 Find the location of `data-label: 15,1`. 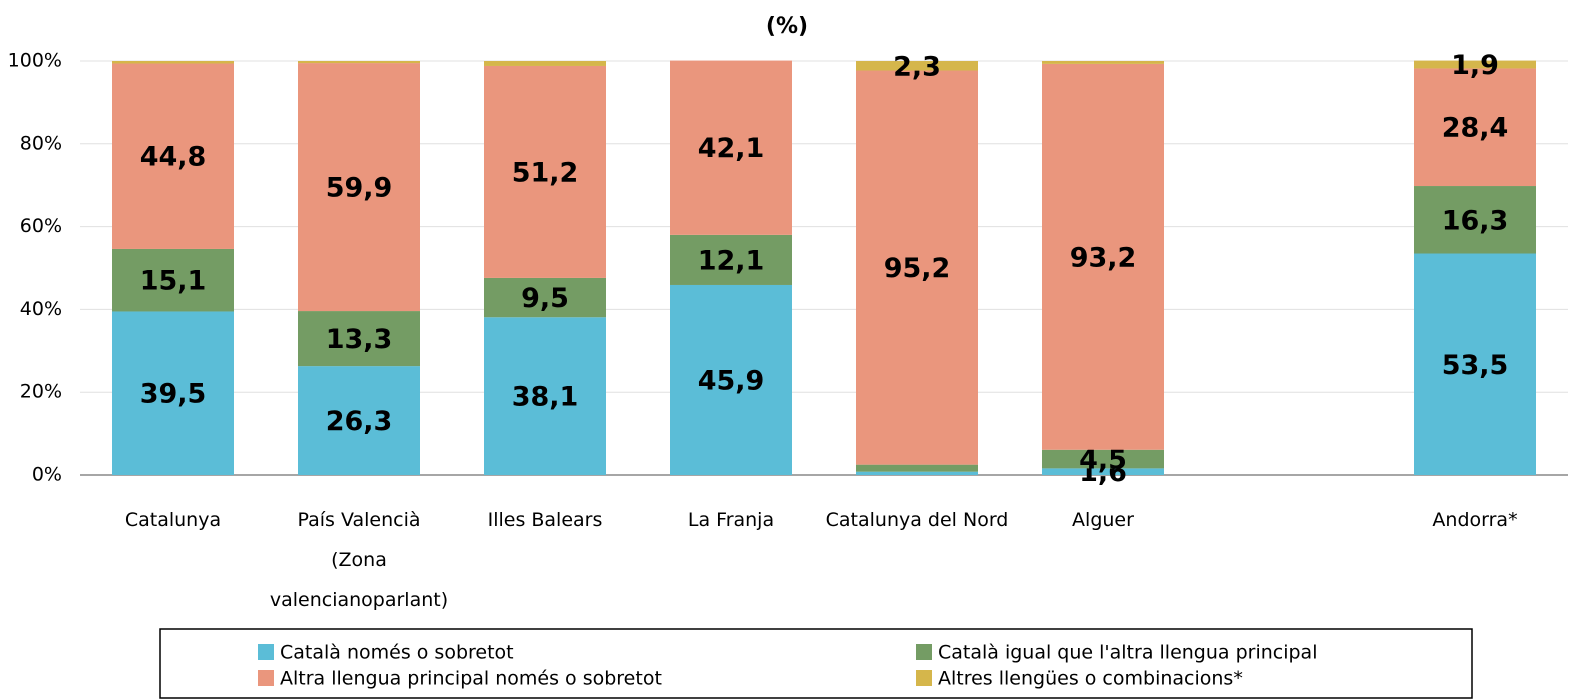

data-label: 15,1 is located at coordinates (173, 281).